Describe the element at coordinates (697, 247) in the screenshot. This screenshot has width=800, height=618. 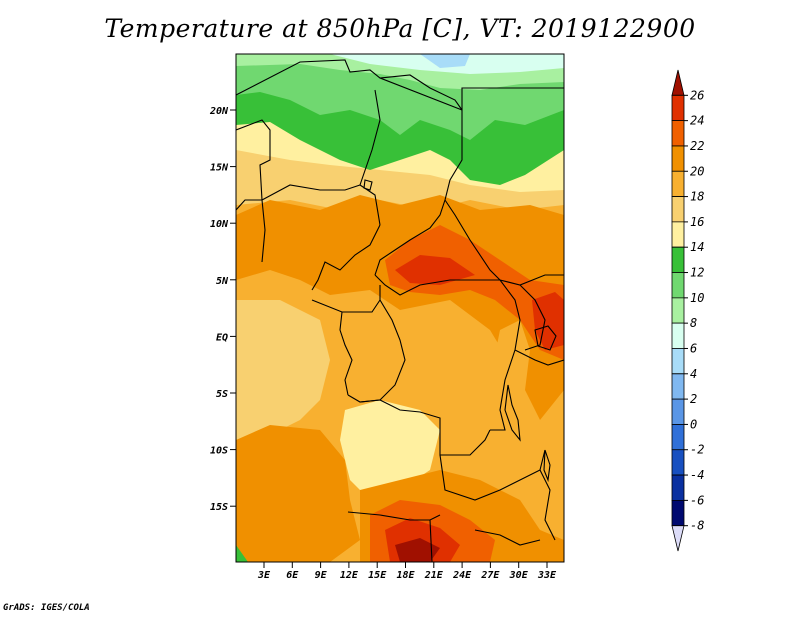
I see `colorbar-label: 14` at that location.